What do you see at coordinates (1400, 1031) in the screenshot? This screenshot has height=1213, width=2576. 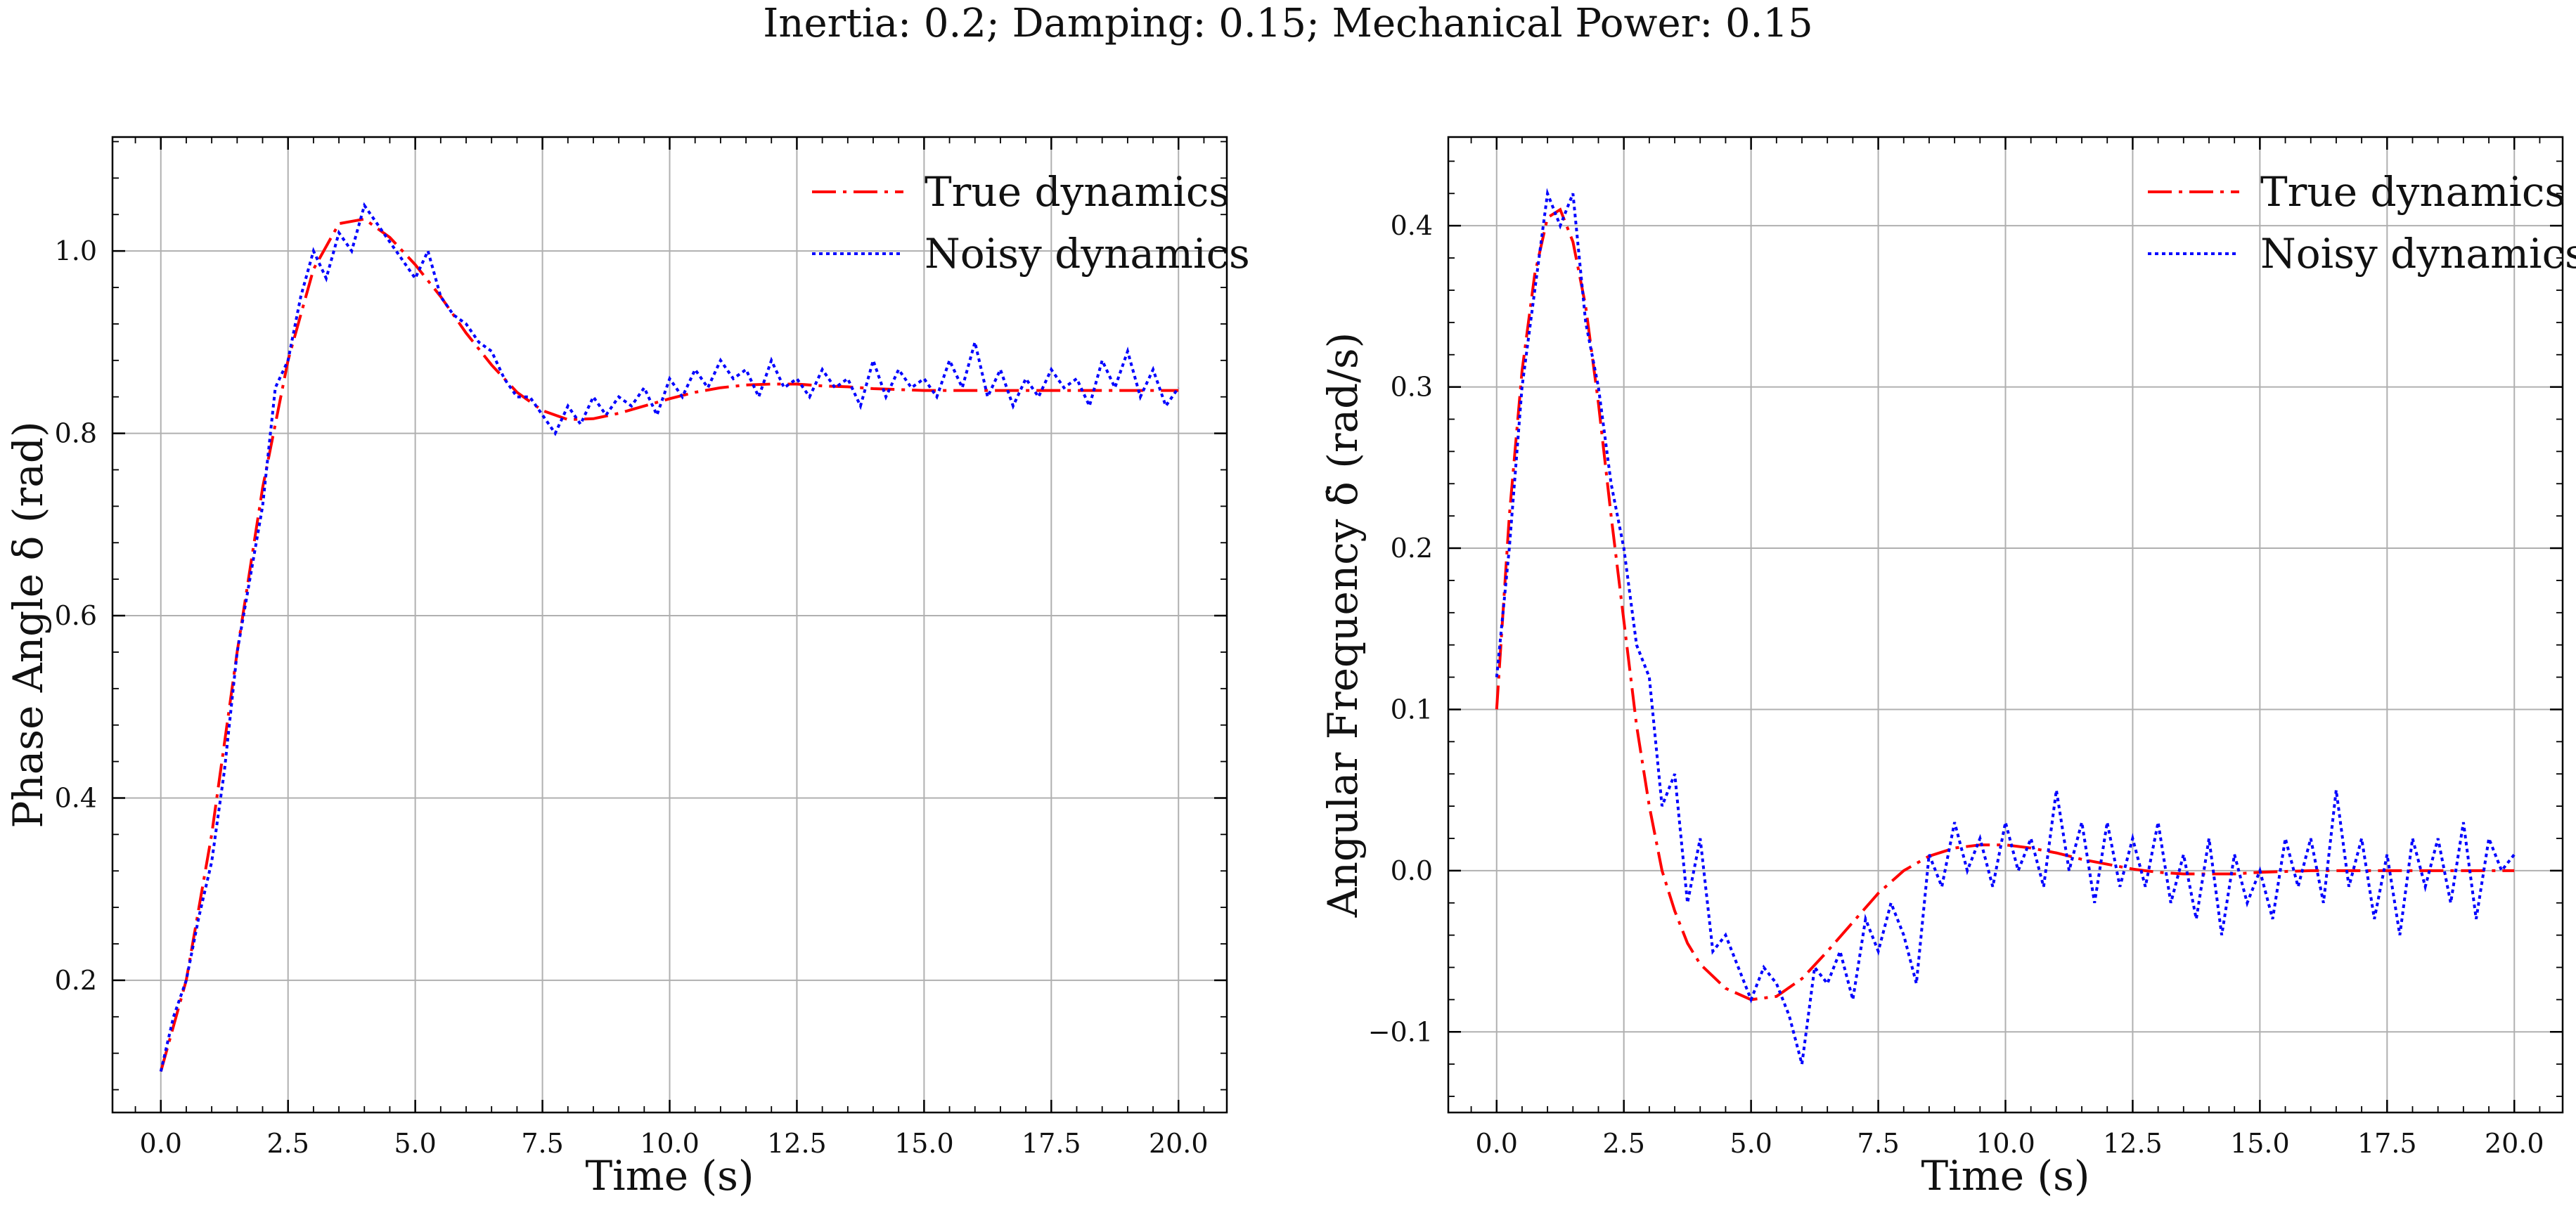 I see `angular-frequency-y-tick-label: −0.1` at bounding box center [1400, 1031].